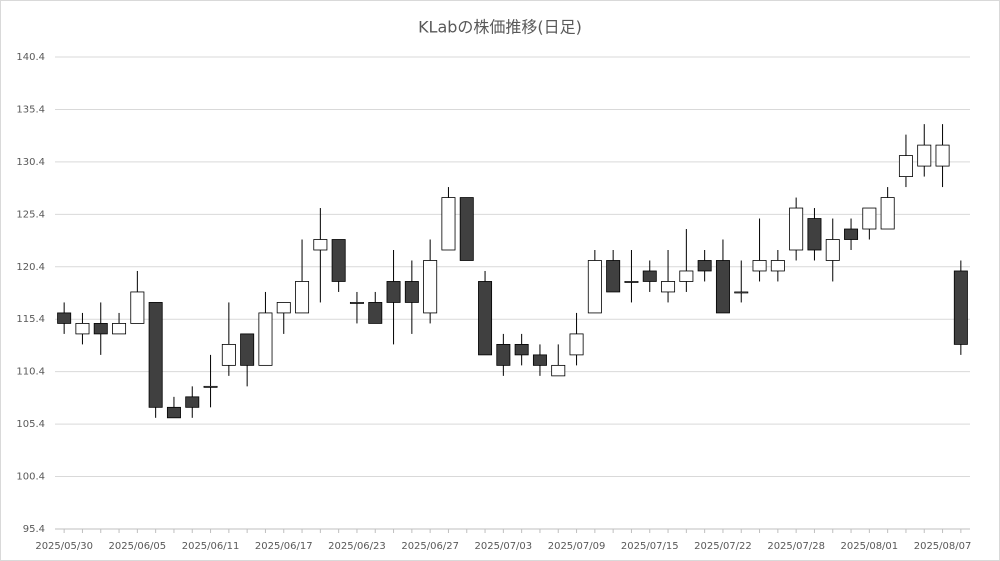 The image size is (1000, 561). What do you see at coordinates (138, 546) in the screenshot?
I see `x-tick-label: 2025/06/05` at bounding box center [138, 546].